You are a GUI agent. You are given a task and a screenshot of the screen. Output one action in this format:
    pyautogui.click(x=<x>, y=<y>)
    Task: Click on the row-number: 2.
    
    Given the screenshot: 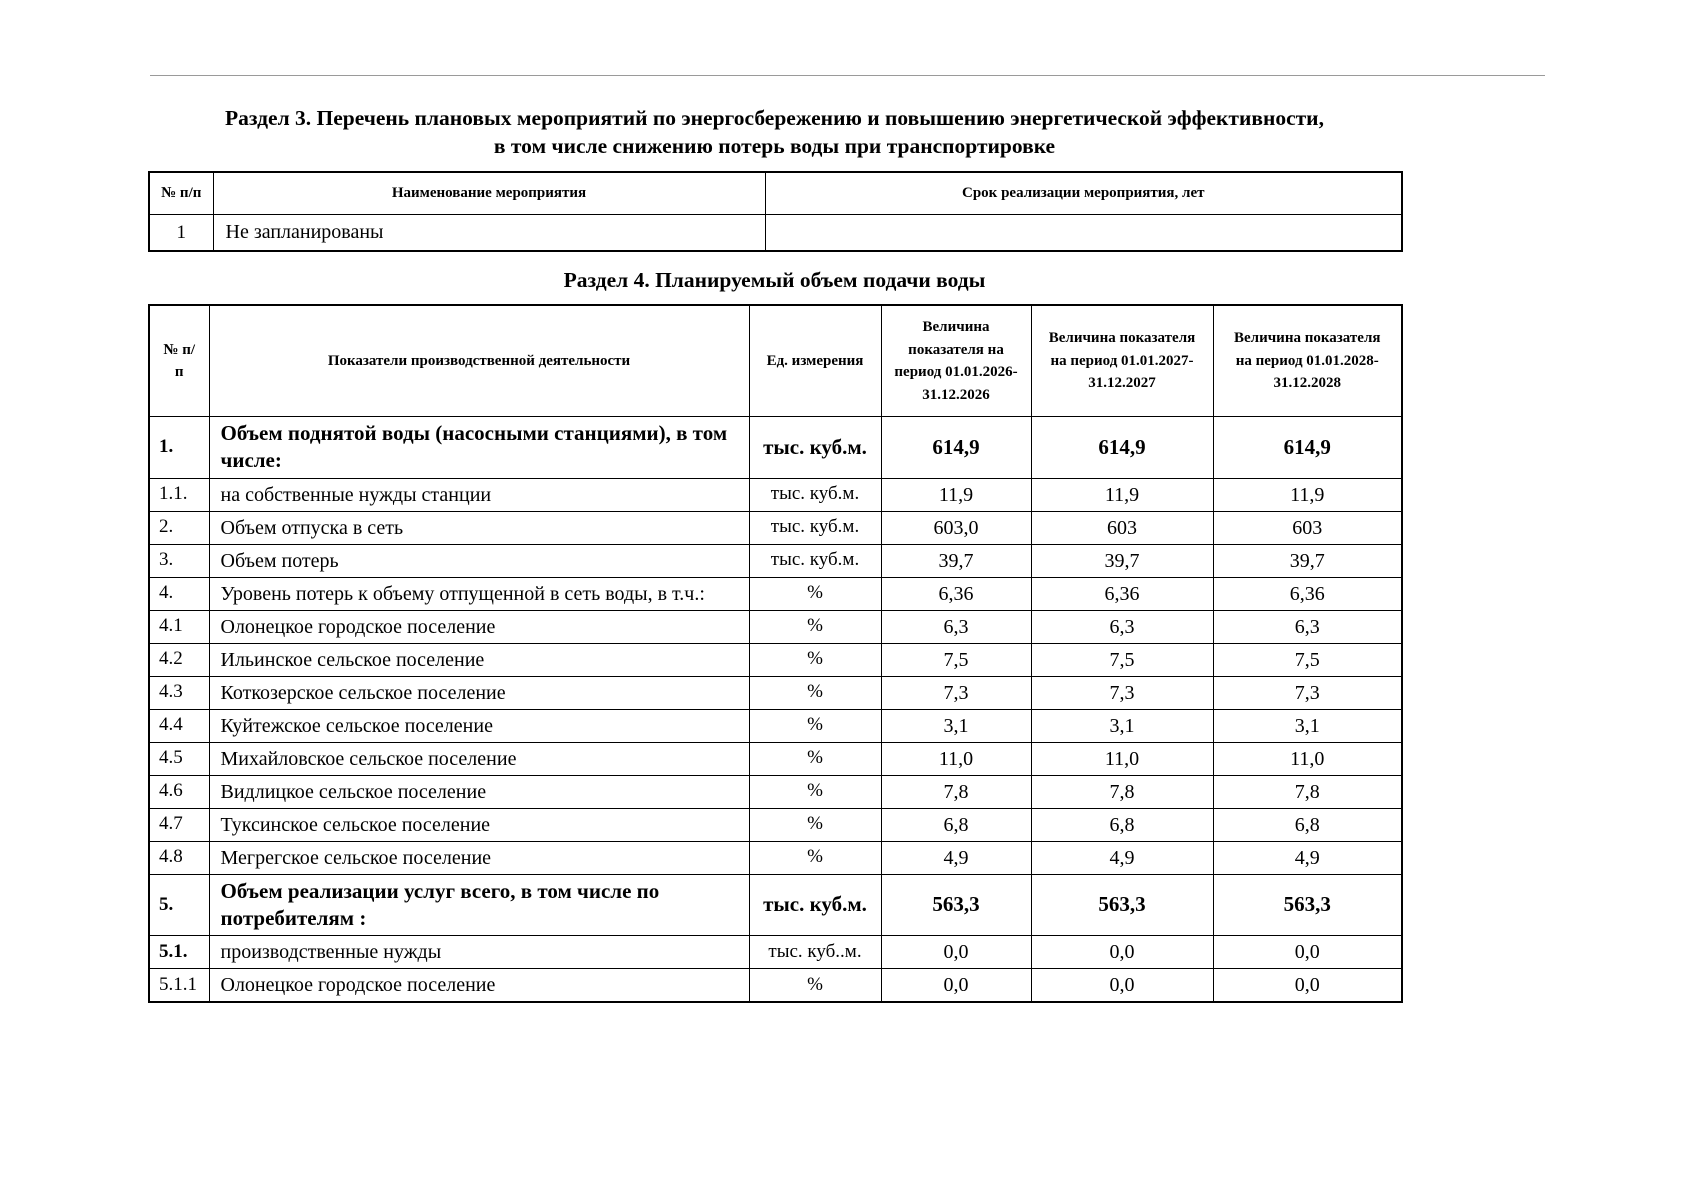 What is the action you would take?
    pyautogui.click(x=179, y=527)
    